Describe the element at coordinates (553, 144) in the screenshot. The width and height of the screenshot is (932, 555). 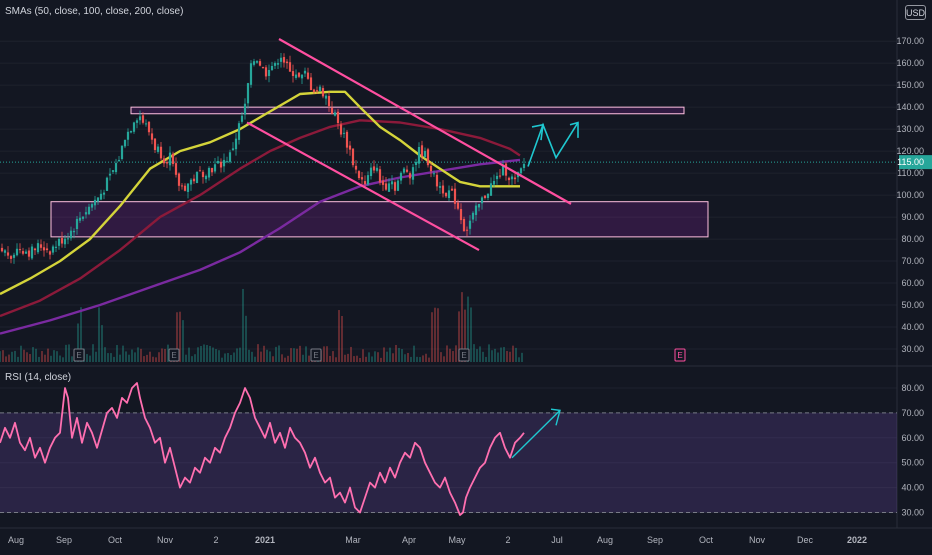
I see `price-projection-arrow` at that location.